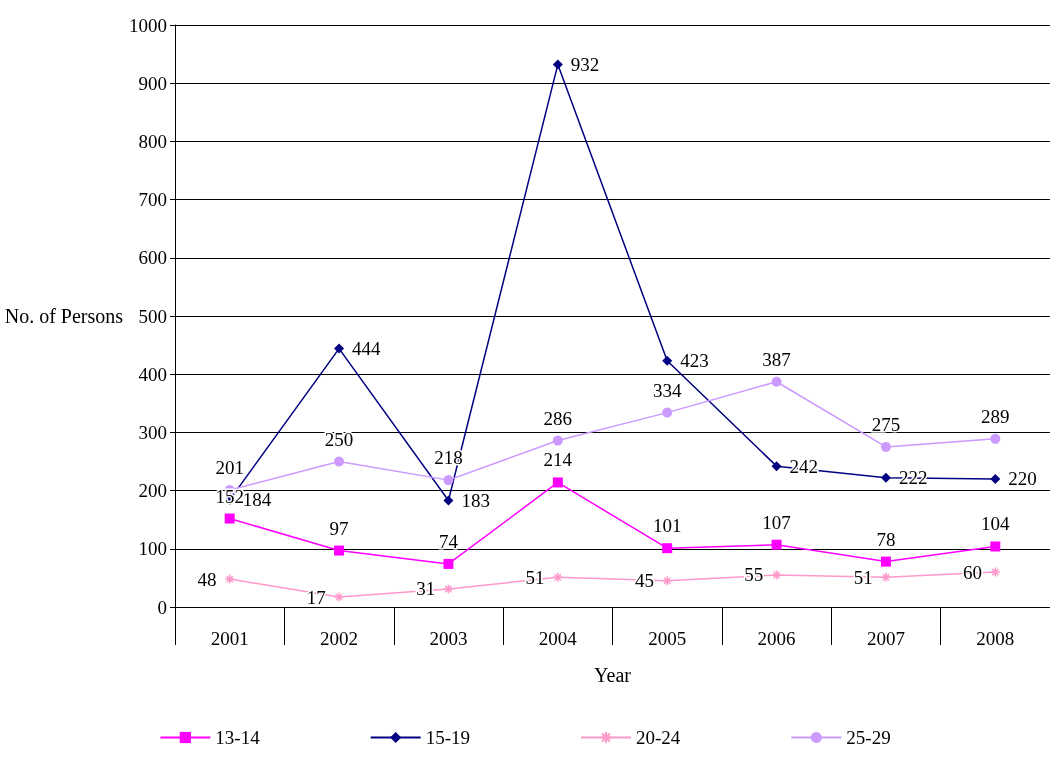 The image size is (1050, 760). Describe the element at coordinates (447, 737) in the screenshot. I see `legend-label: 15-19` at that location.